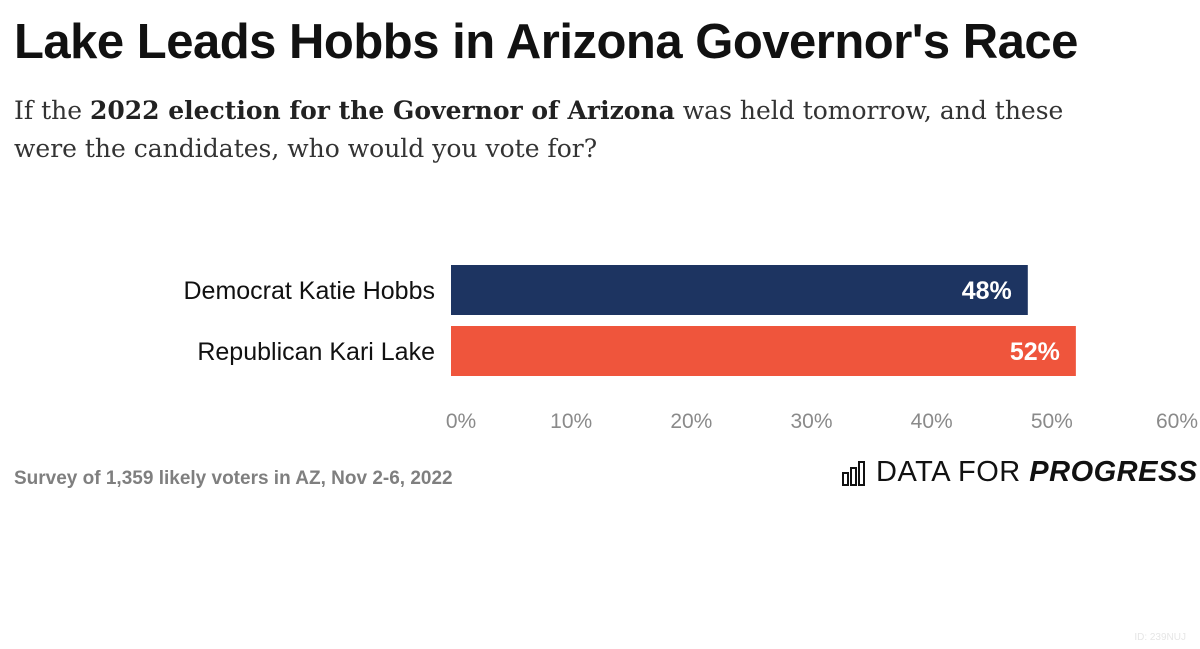 The height and width of the screenshot is (649, 1200). I want to click on data-label: 52%, so click(1035, 352).